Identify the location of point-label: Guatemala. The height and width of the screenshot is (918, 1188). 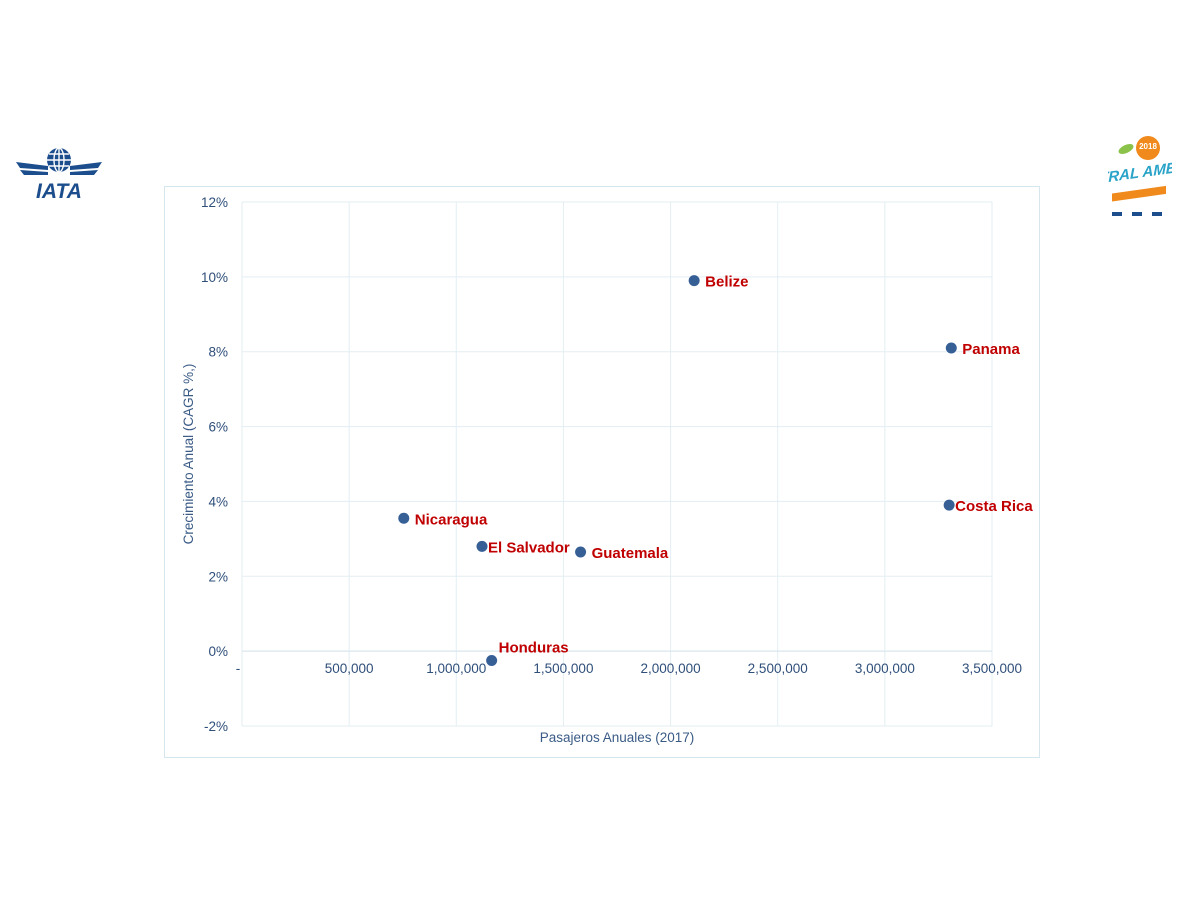
(630, 553).